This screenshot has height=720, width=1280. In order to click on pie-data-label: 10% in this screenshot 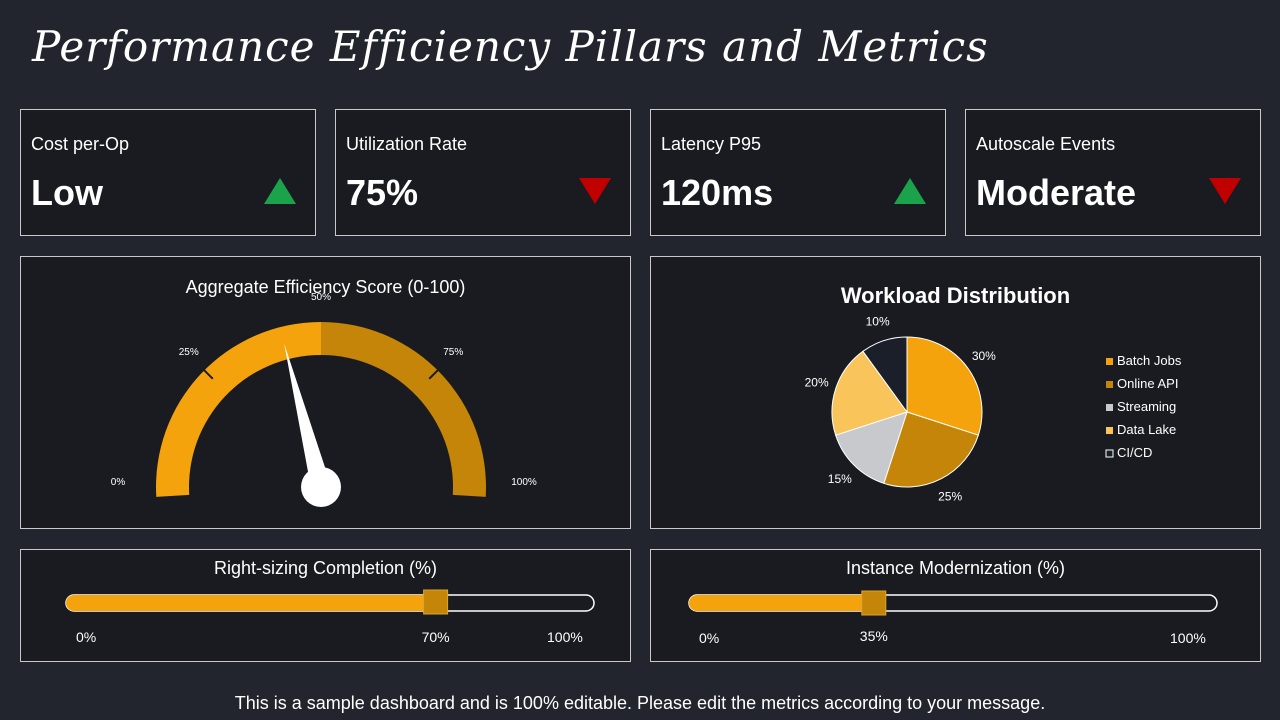, I will do `click(878, 322)`.